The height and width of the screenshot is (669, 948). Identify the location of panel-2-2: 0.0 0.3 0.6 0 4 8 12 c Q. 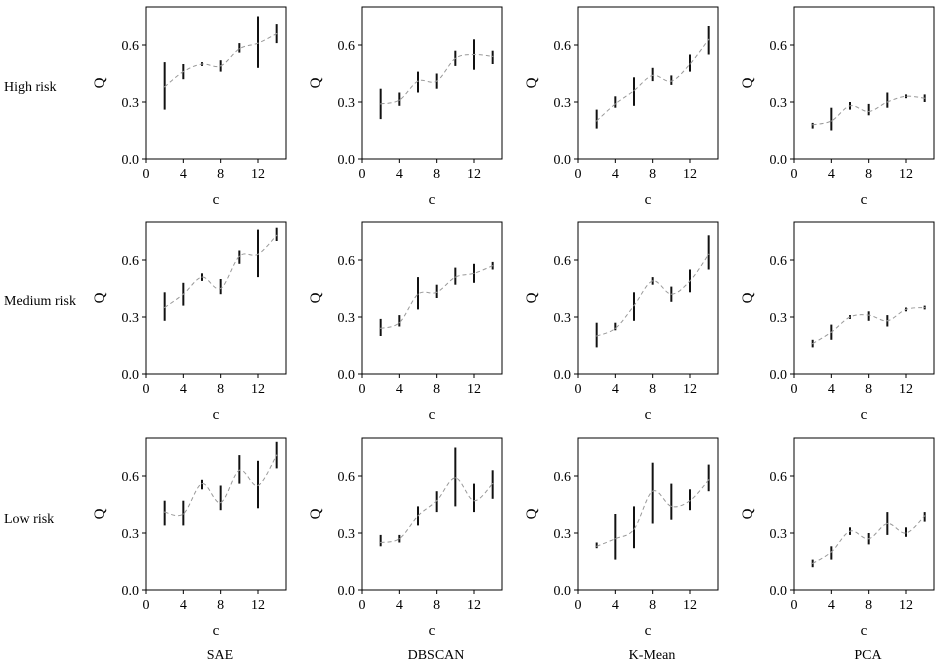
(621, 538).